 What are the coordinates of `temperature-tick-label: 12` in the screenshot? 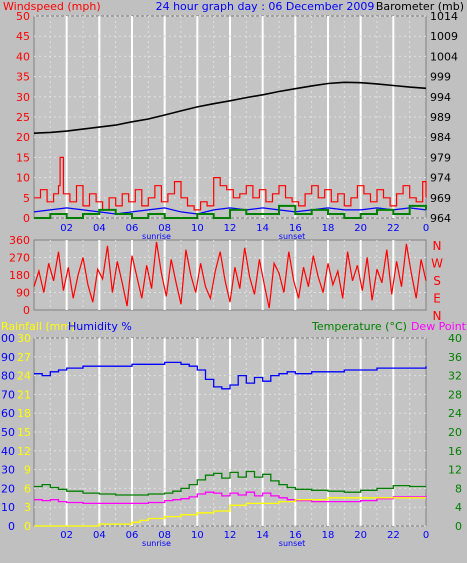 It's located at (455, 470).